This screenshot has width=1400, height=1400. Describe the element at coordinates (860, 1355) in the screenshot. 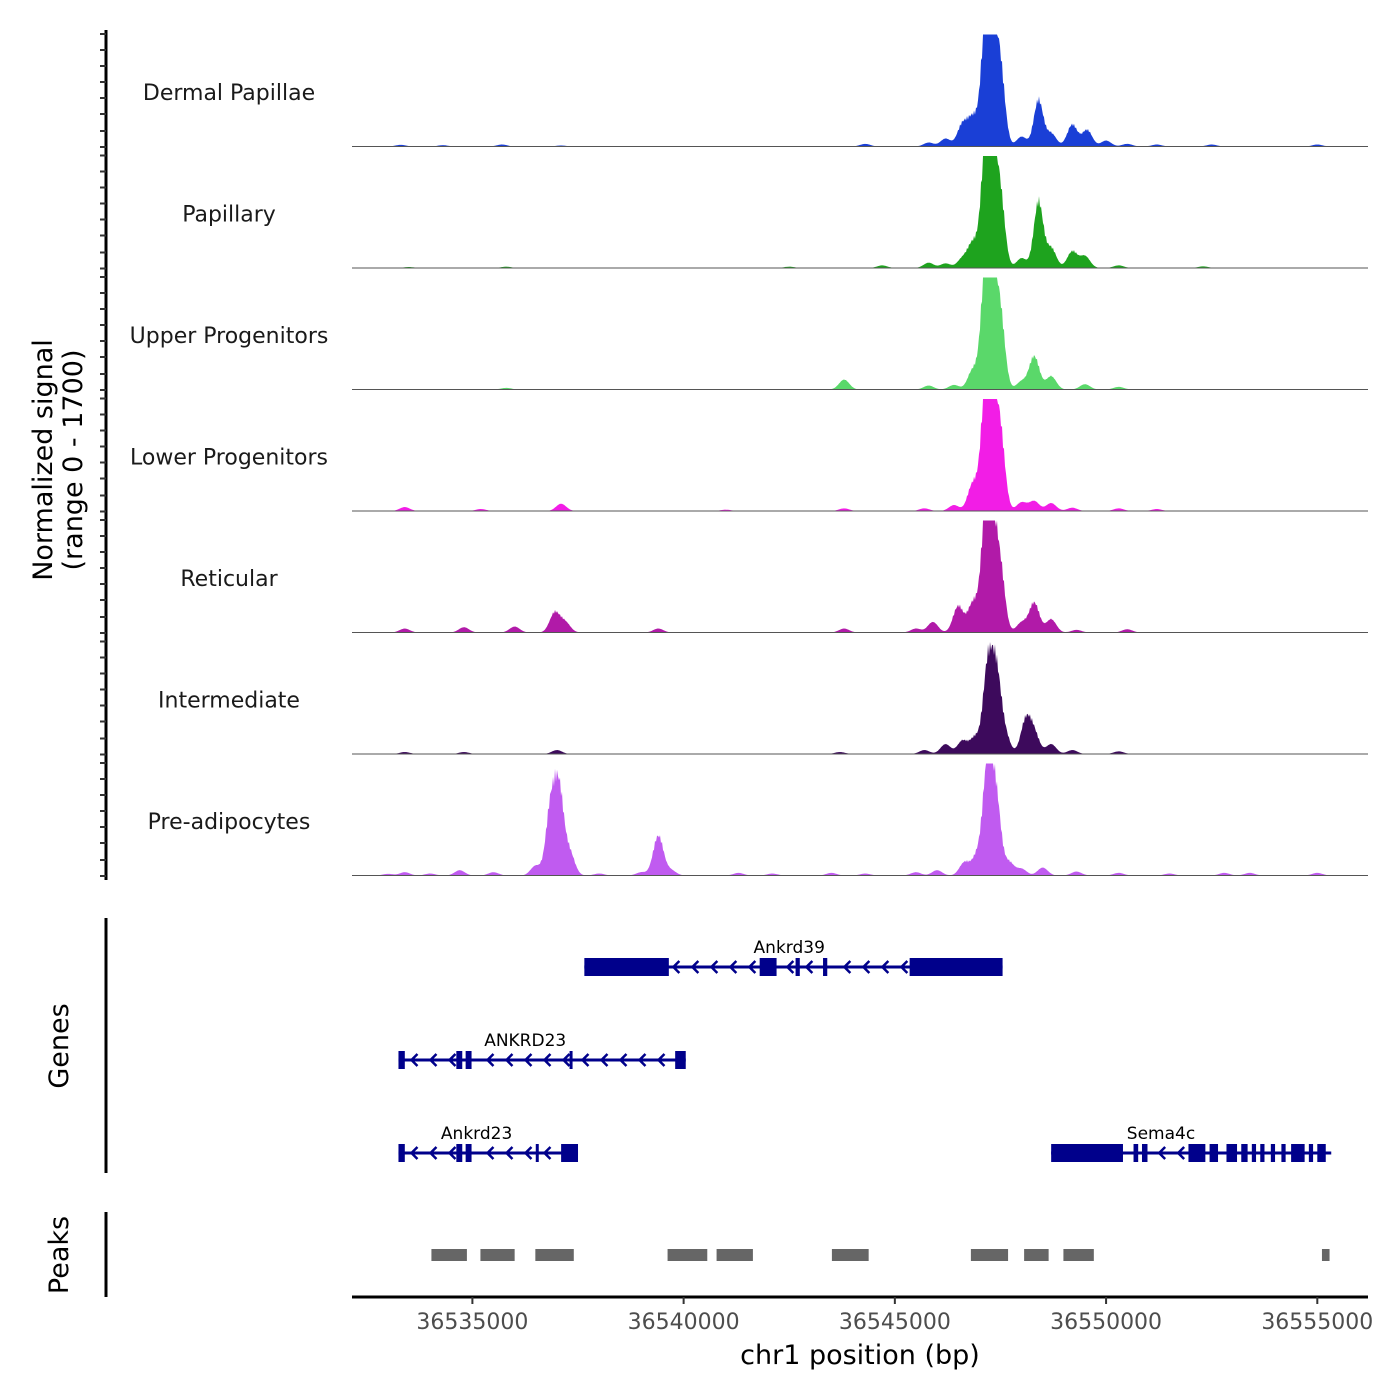

I see `x-axis-title: chr1 position (bp)` at that location.